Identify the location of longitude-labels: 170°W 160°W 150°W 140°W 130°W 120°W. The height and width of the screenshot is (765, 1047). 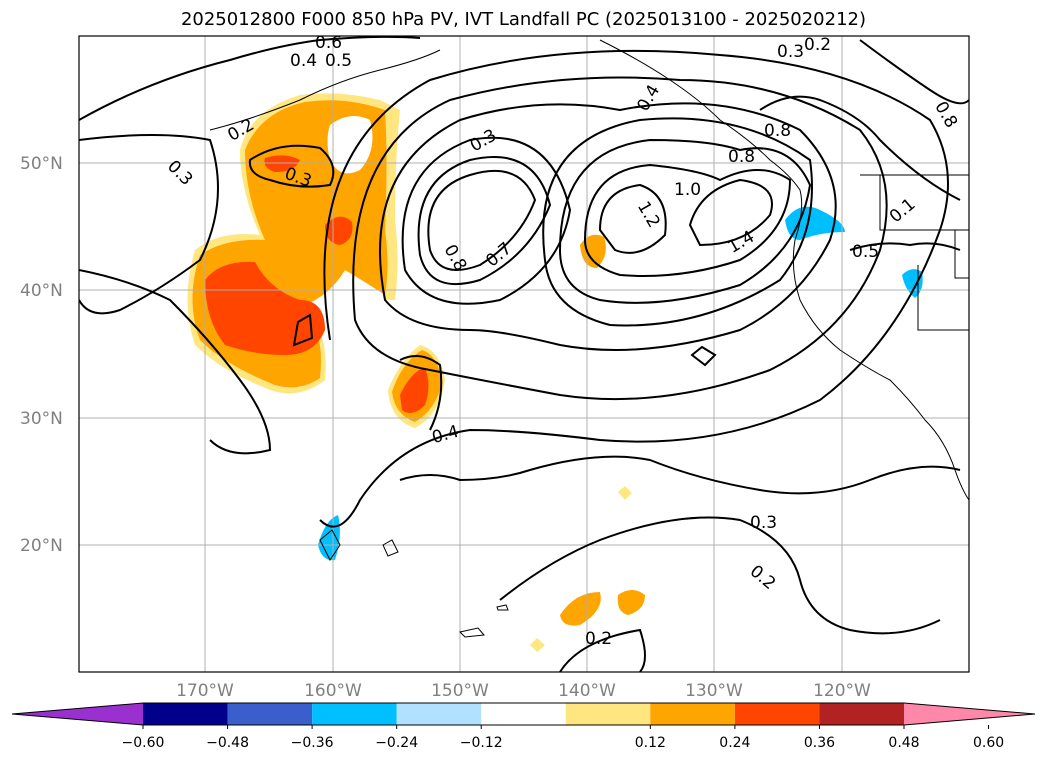
(523, 691).